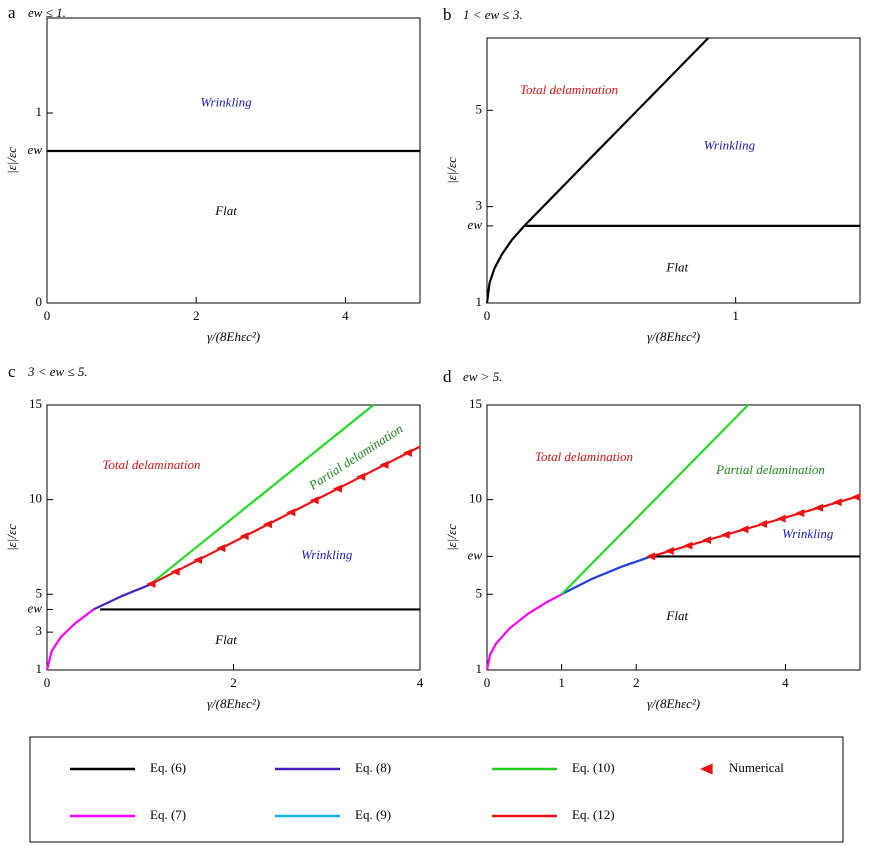  Describe the element at coordinates (57, 371) in the screenshot. I see `panel-subtitle: 3 < ew ≤ 5.` at that location.